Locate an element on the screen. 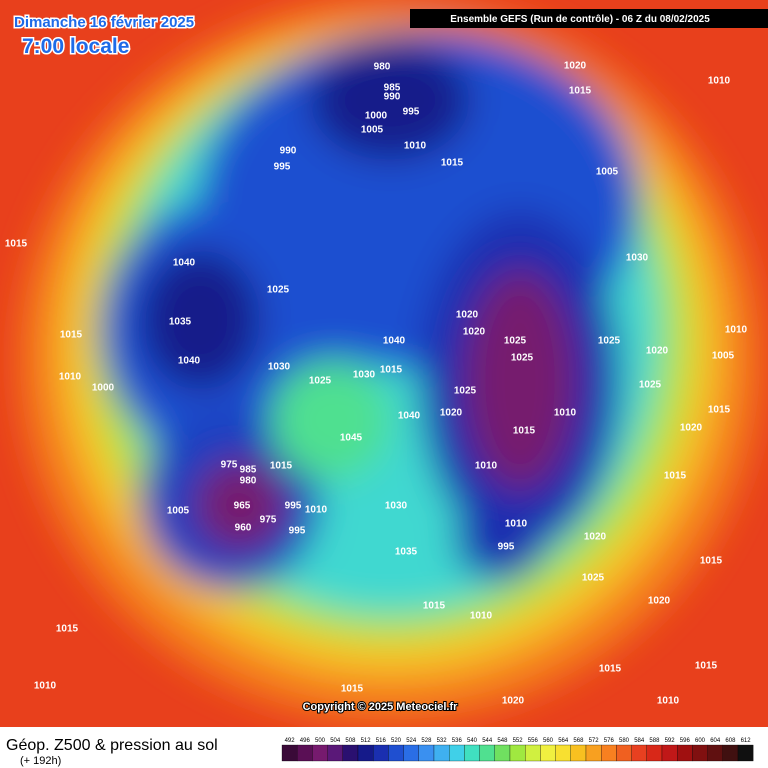 This screenshot has height=768, width=768. colorbar-label: 504 is located at coordinates (335, 741).